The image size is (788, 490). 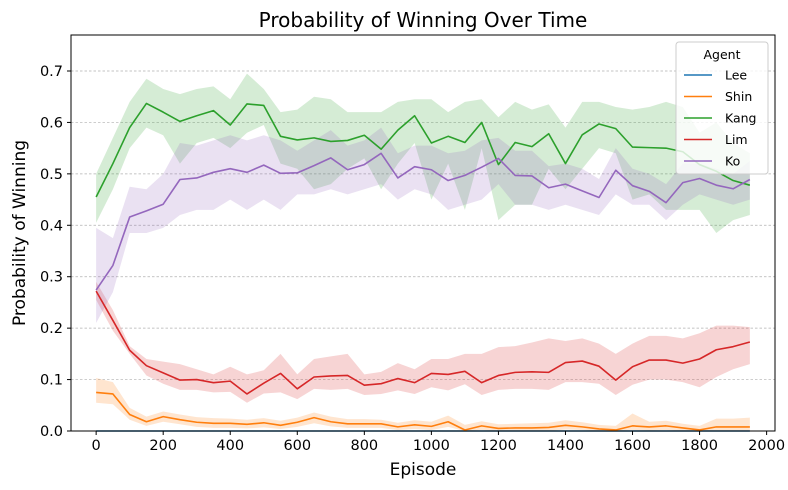 I want to click on band-shin, so click(x=423, y=404).